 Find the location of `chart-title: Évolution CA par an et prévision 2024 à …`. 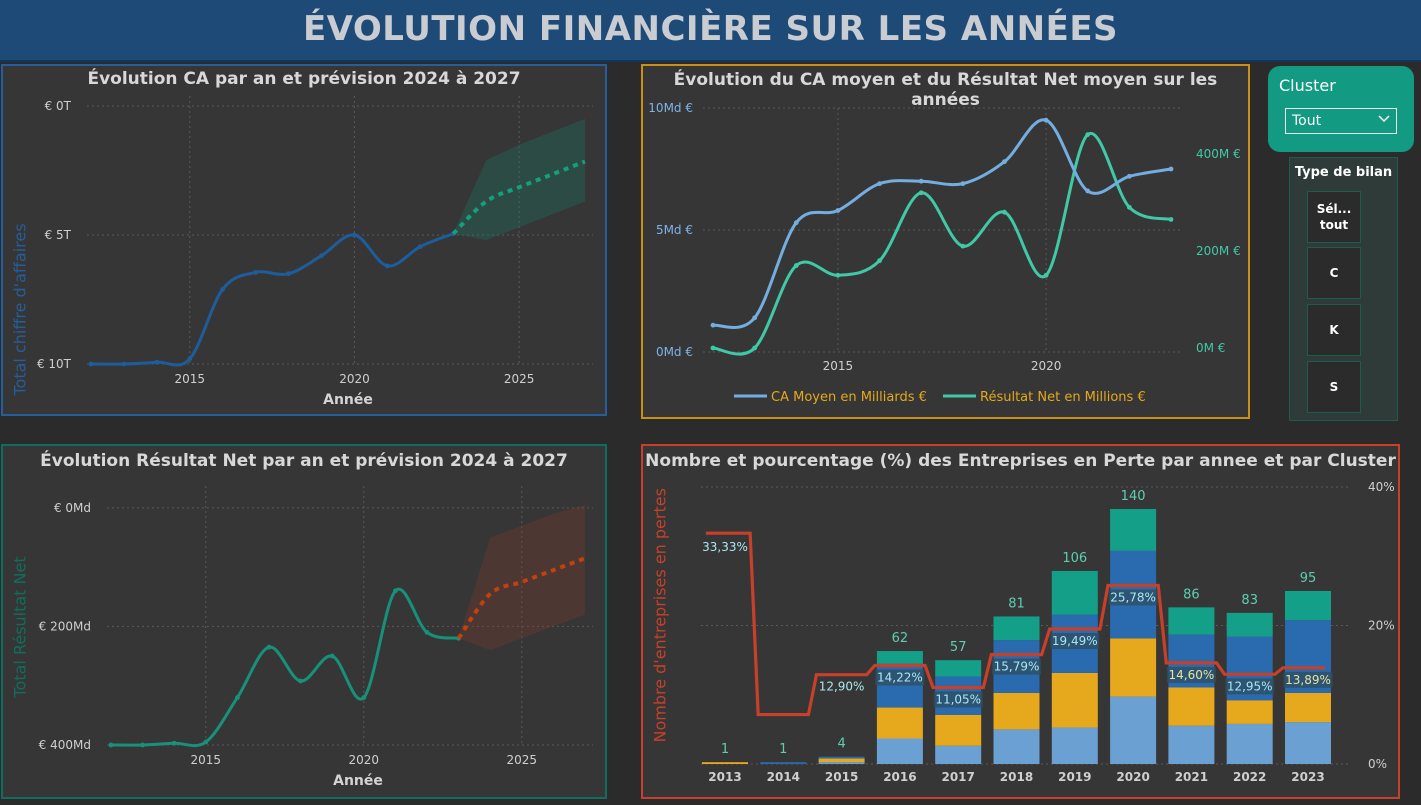

chart-title: Évolution CA par an et prévision 2024 à … is located at coordinates (304, 79).